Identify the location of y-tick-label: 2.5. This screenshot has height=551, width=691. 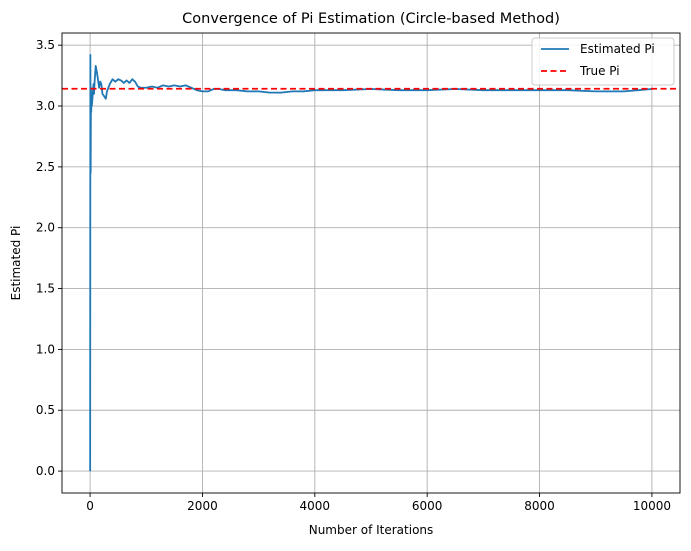
(45, 167).